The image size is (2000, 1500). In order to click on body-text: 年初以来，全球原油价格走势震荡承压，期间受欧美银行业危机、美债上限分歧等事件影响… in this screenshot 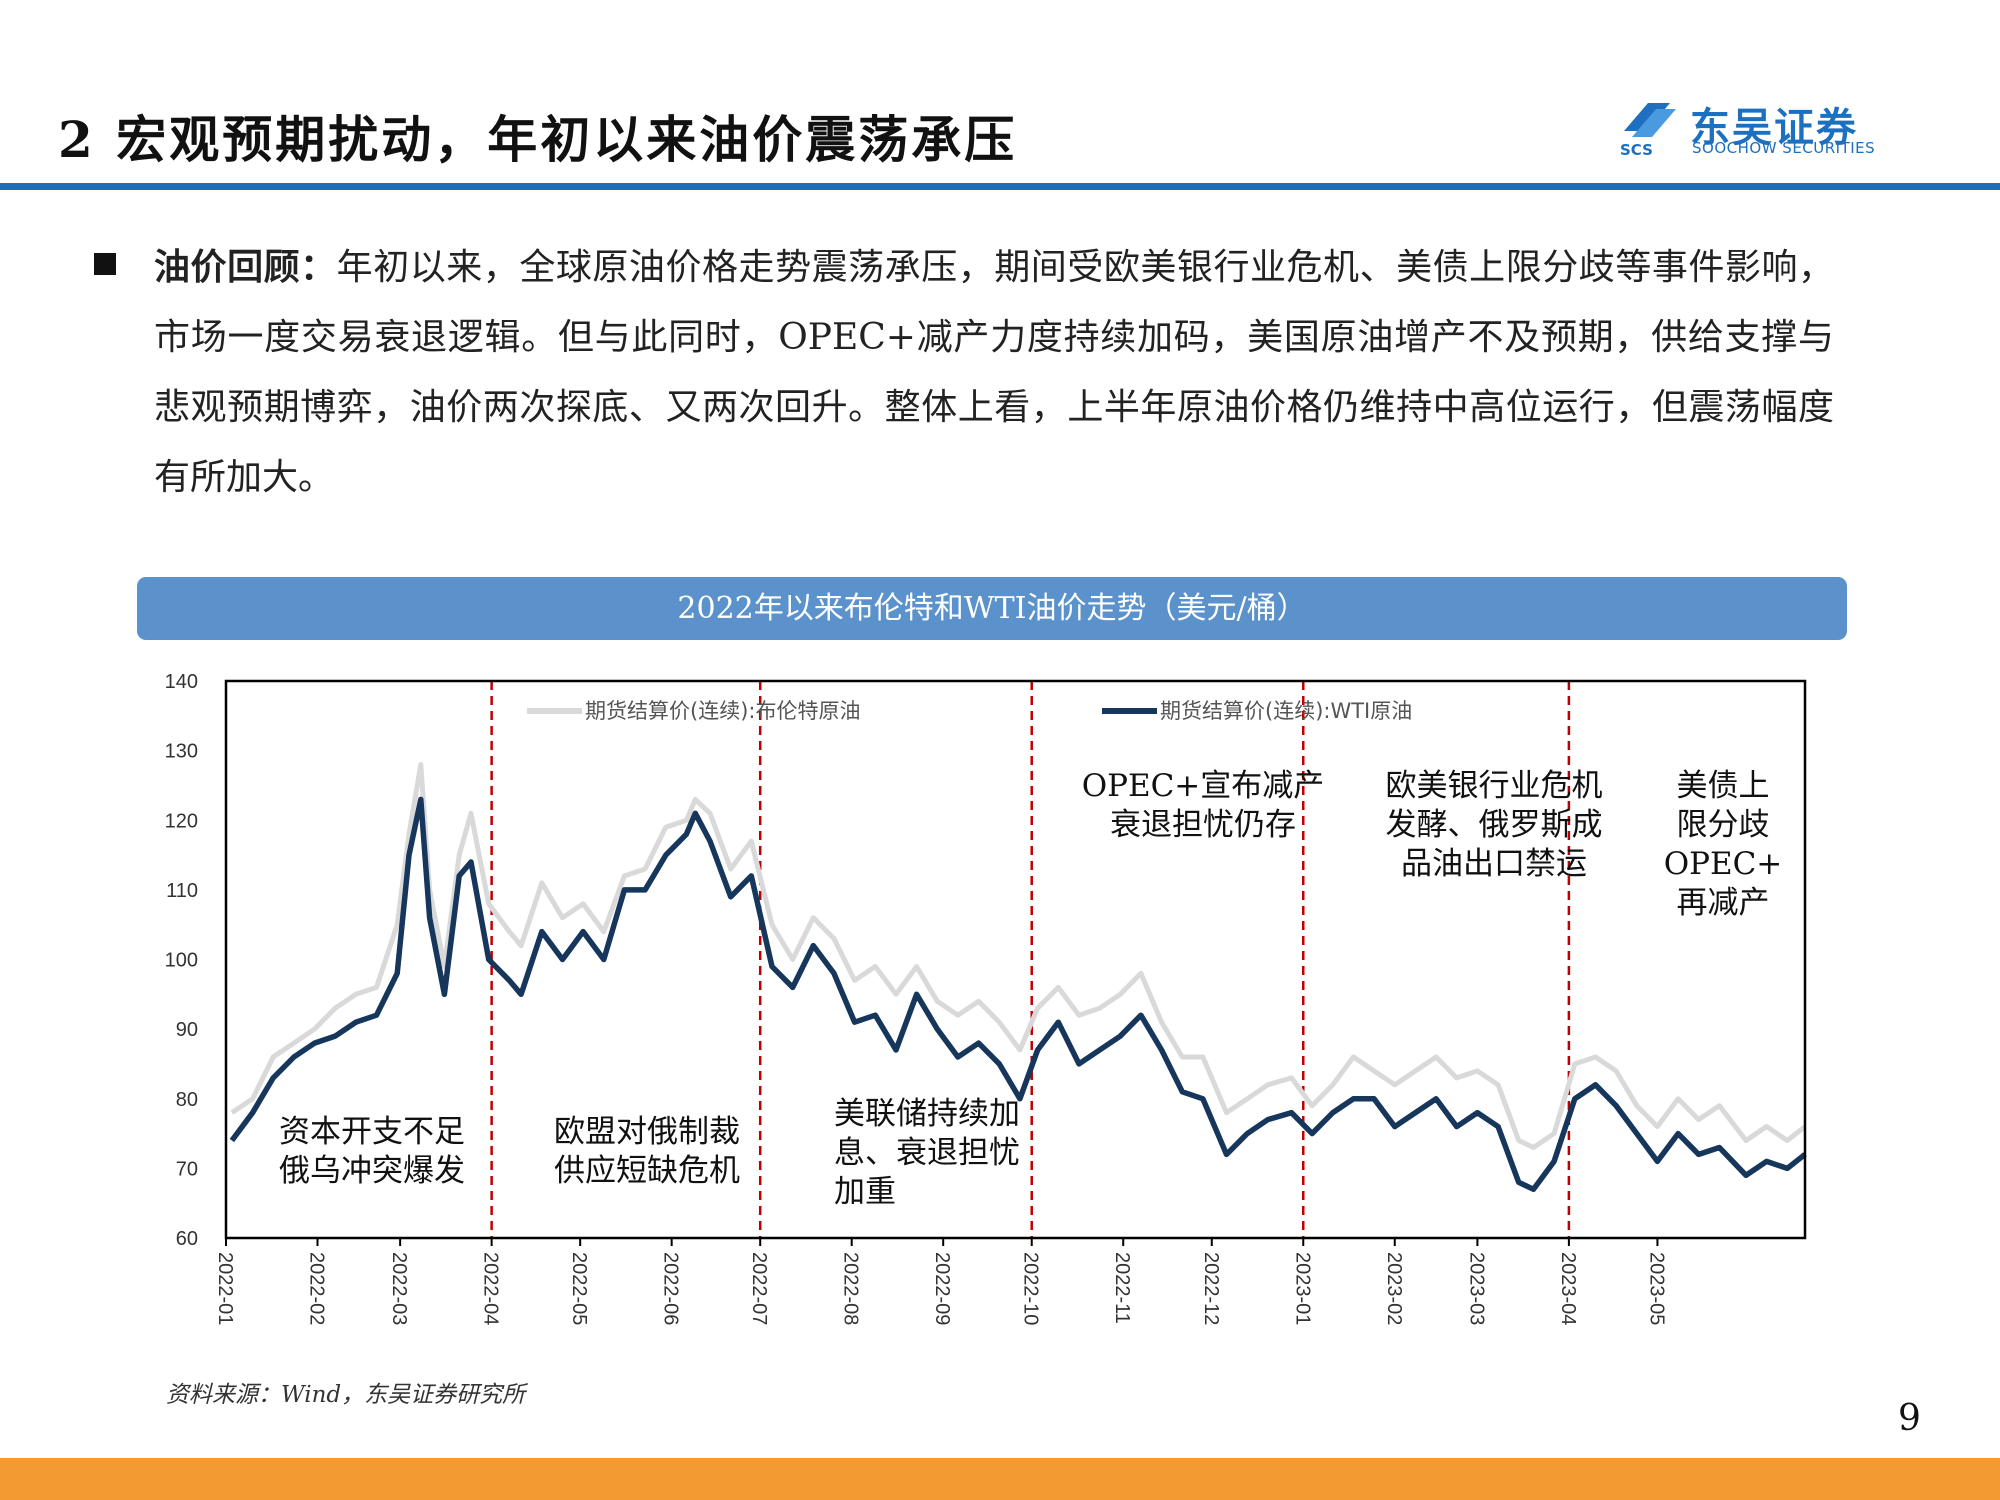, I will do `click(994, 372)`.